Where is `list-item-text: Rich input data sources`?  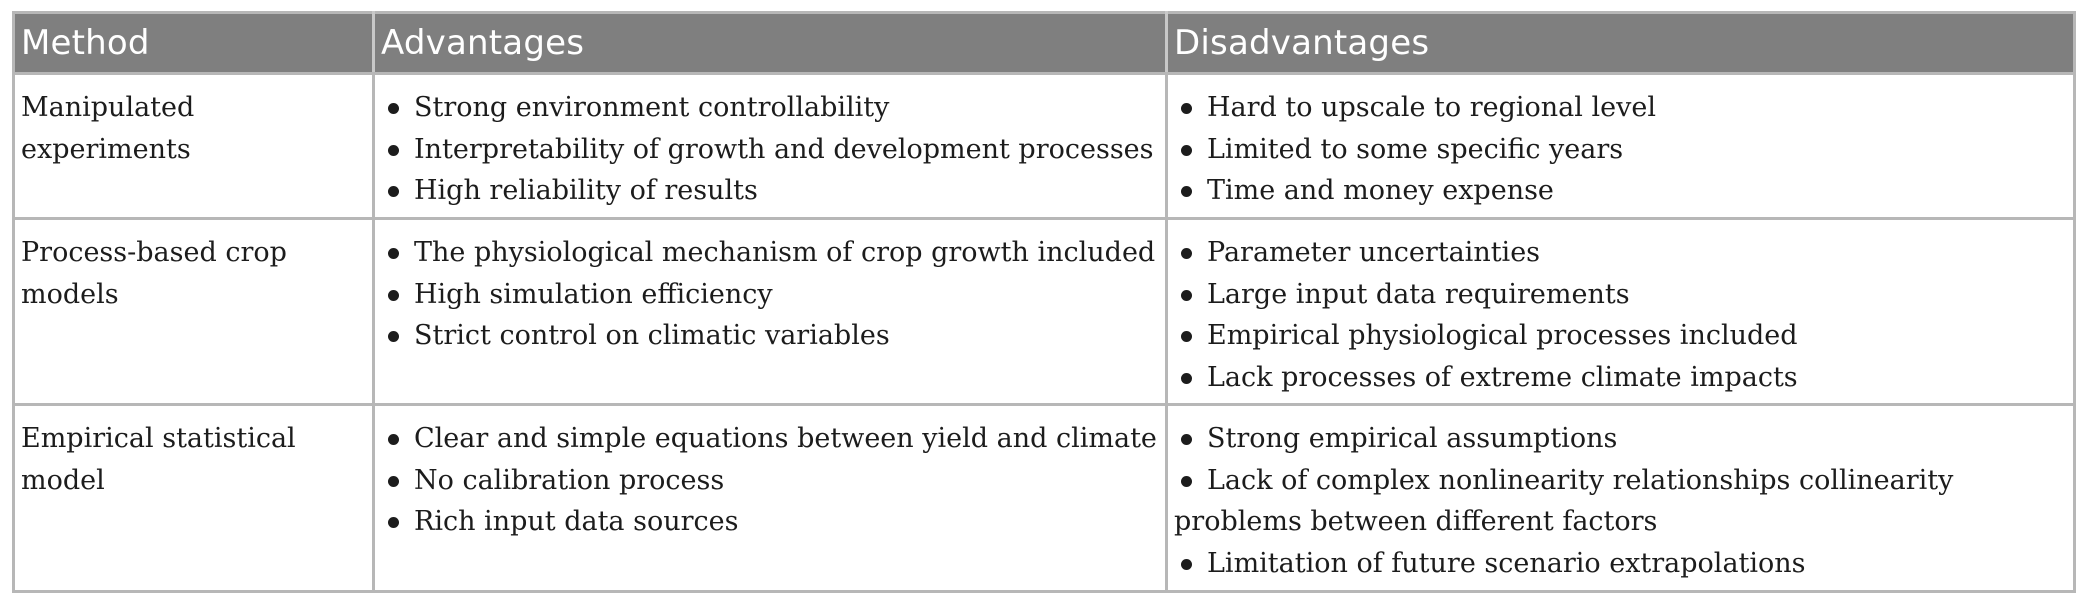
list-item-text: Rich input data sources is located at coordinates (576, 521).